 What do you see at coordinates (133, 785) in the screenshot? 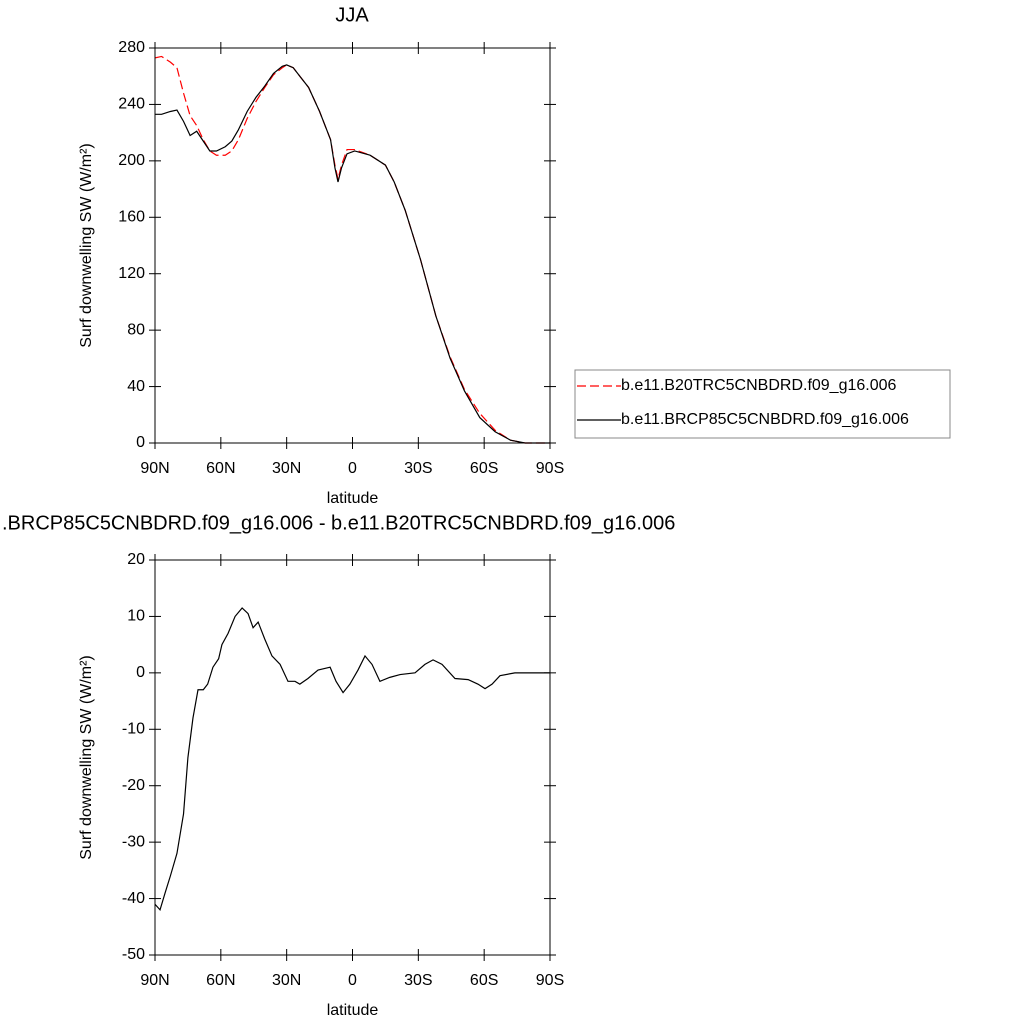
I see `y-tick-label: -20` at bounding box center [133, 785].